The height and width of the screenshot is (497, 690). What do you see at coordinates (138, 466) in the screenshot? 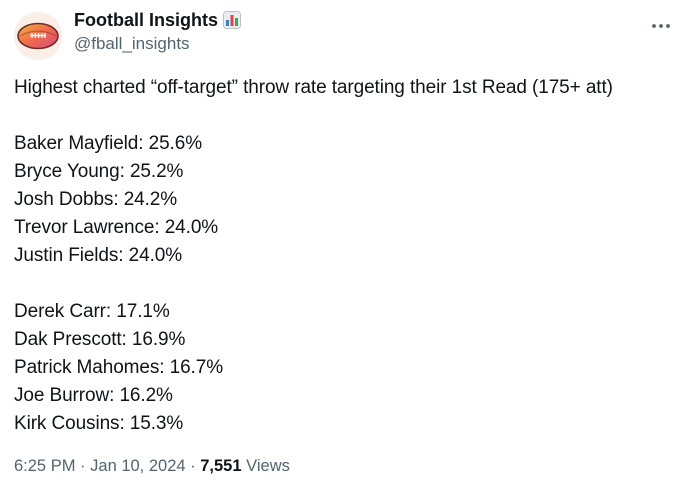
I see `tweet-date: Jan 10, 2024` at bounding box center [138, 466].